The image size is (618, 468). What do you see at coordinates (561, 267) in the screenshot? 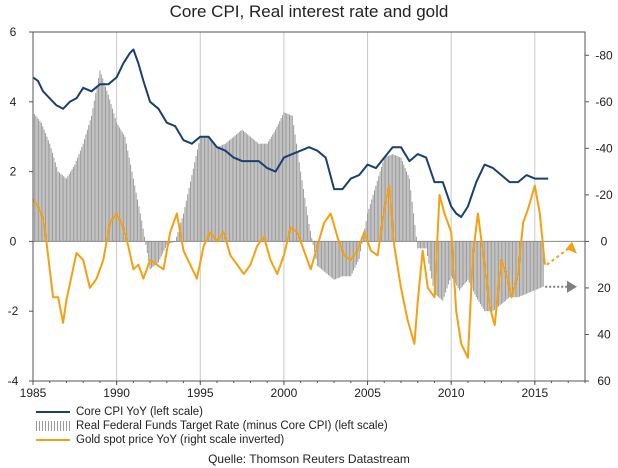
I see `projection-arrows` at bounding box center [561, 267].